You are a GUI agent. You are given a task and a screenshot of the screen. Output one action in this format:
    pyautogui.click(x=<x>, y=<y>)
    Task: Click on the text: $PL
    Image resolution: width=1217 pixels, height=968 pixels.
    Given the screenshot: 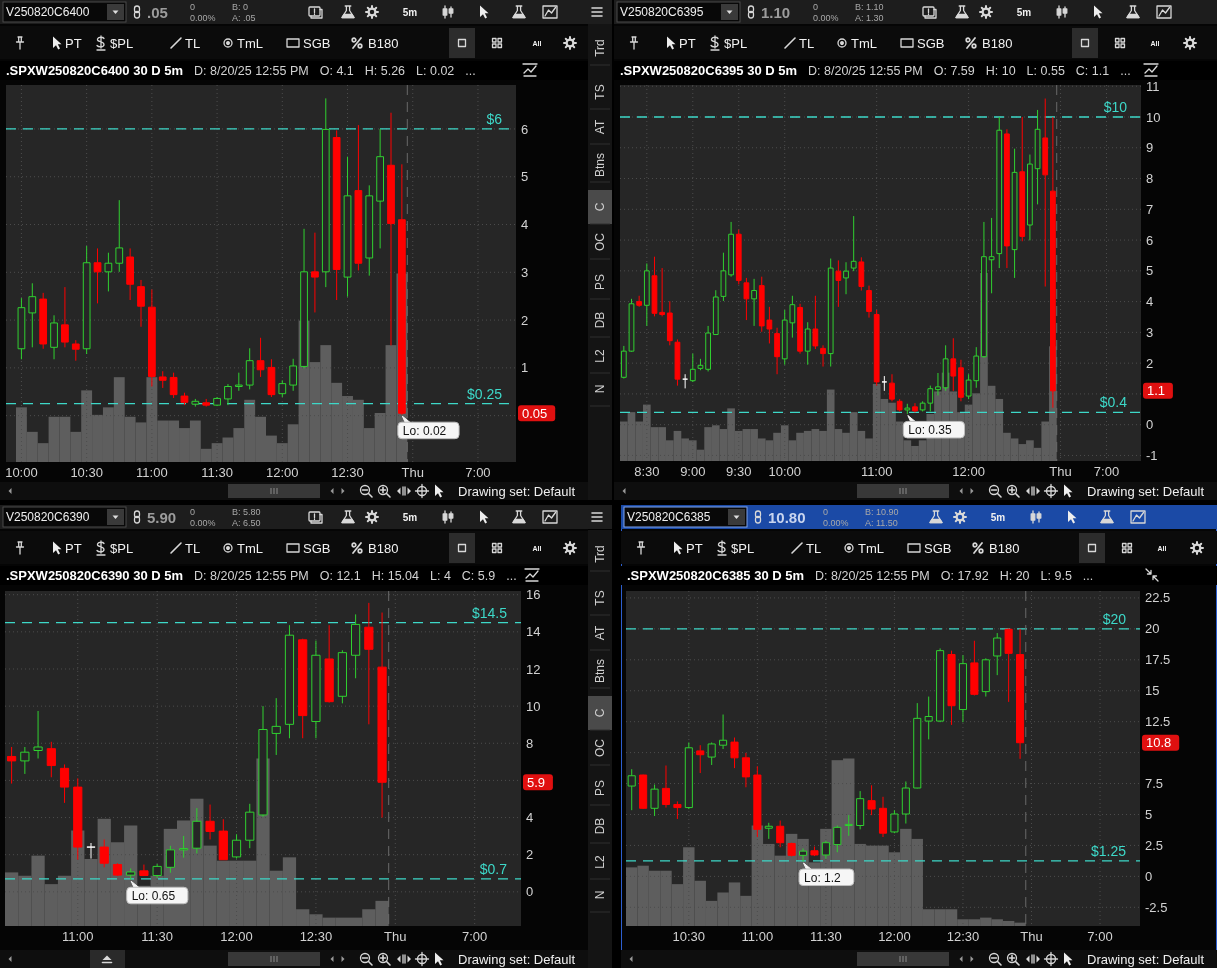 What is the action you would take?
    pyautogui.click(x=122, y=548)
    